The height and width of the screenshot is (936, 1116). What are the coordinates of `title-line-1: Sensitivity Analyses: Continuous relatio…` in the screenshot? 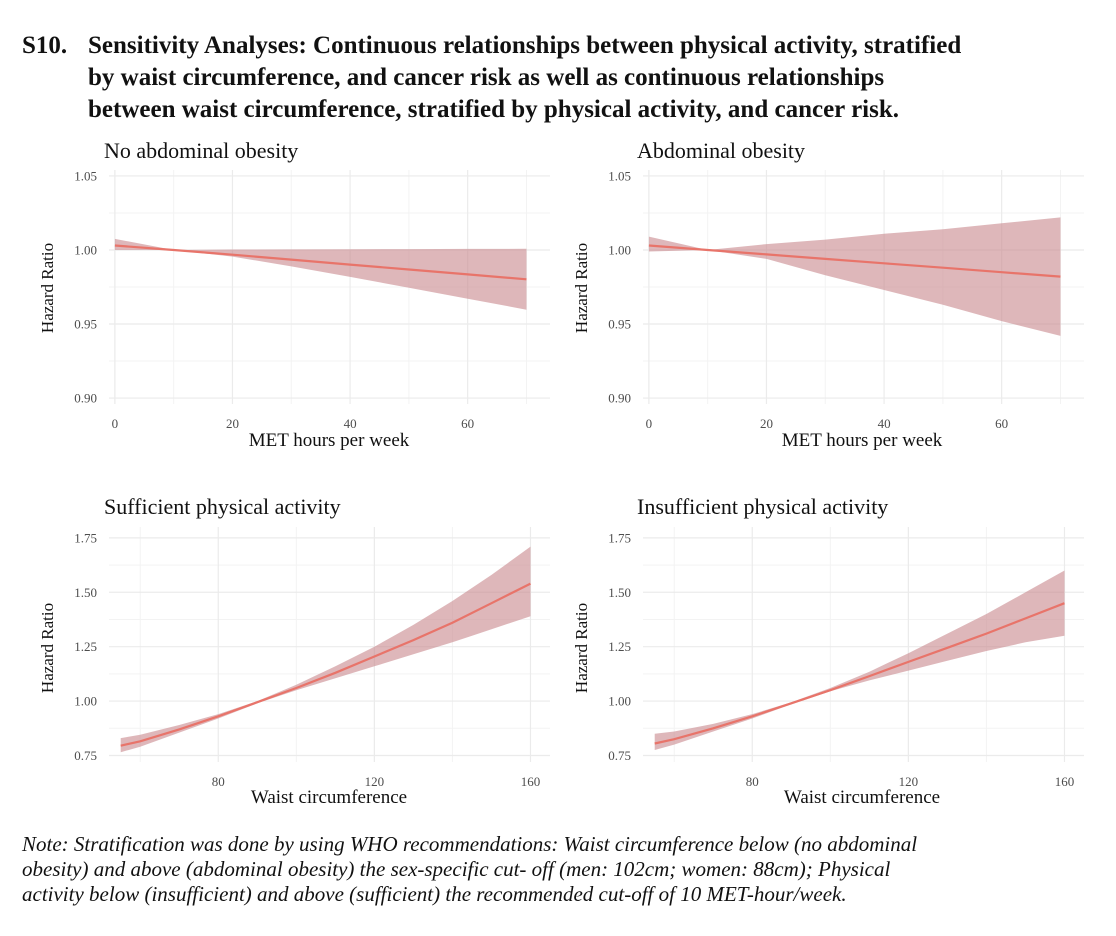 It's located at (525, 45).